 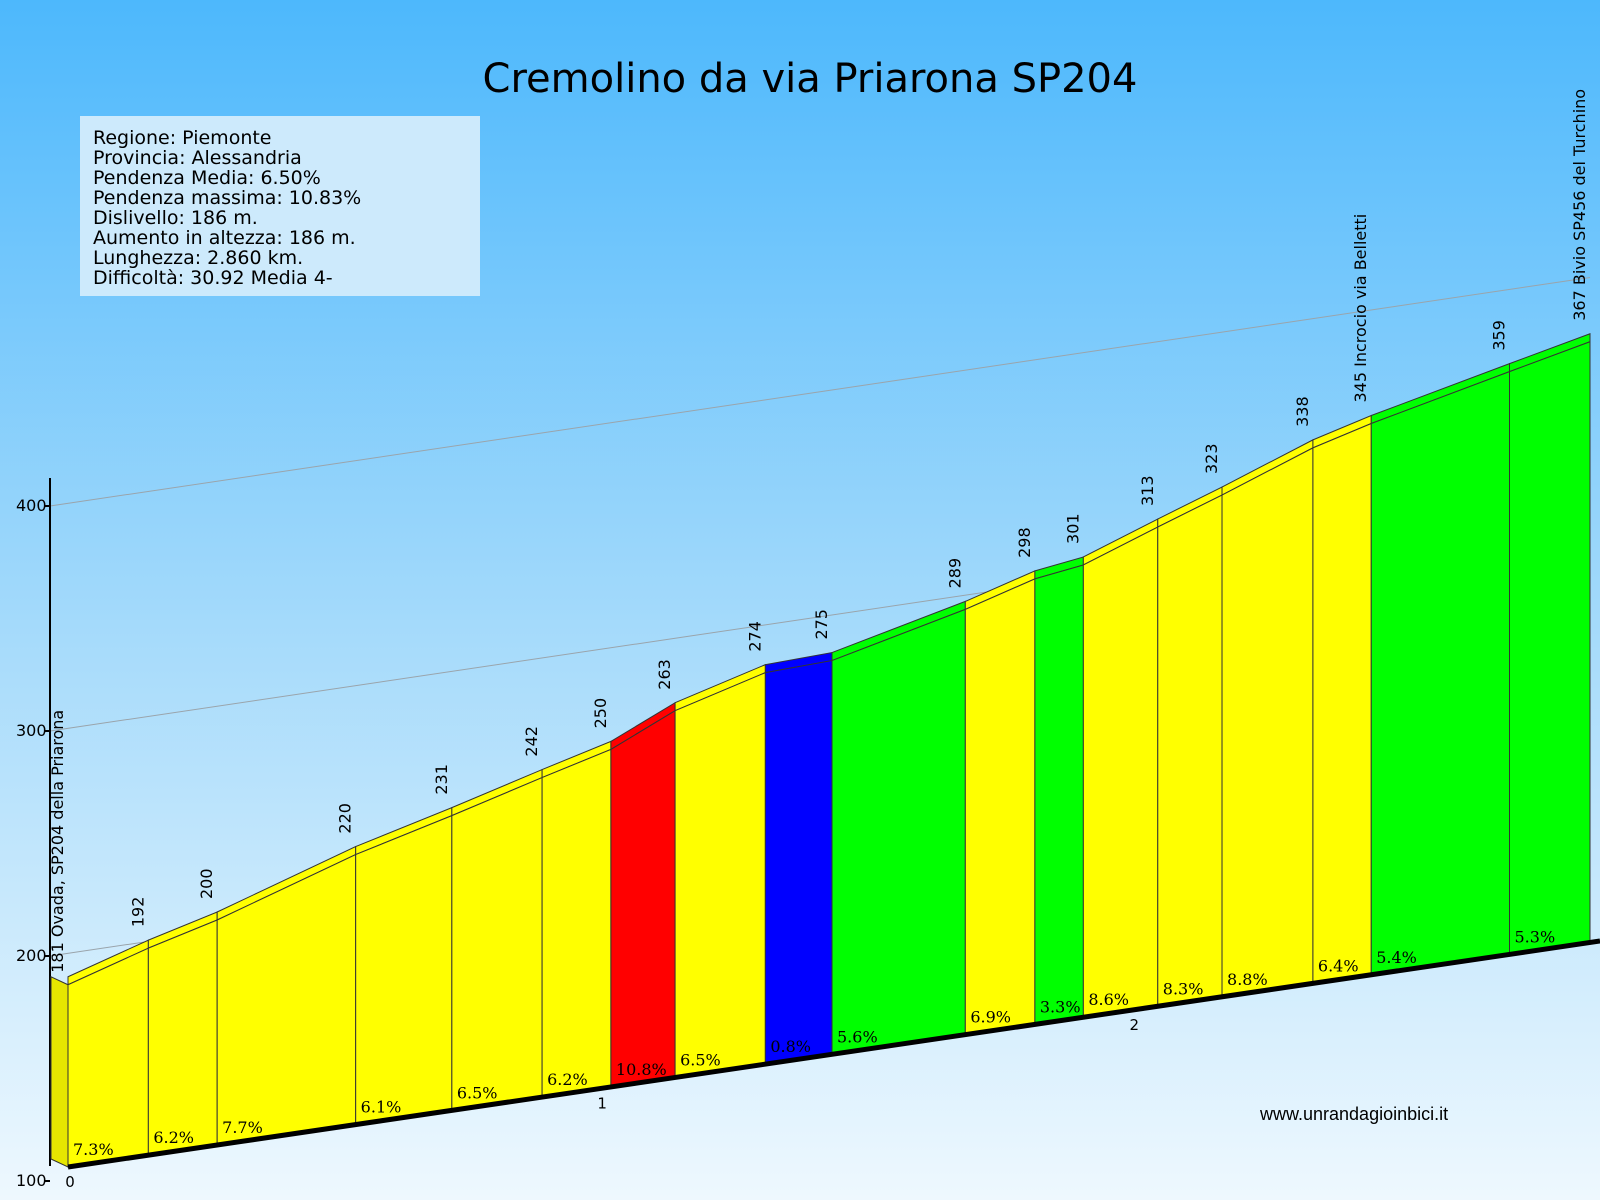 What do you see at coordinates (381, 1107) in the screenshot?
I see `grade-label: 6.1%` at bounding box center [381, 1107].